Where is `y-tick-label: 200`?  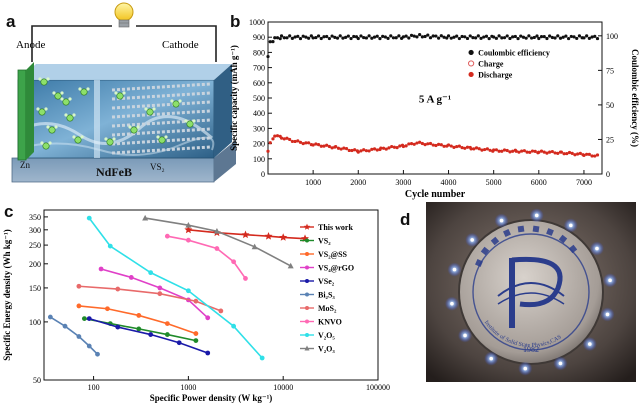 y-tick-label: 200 is located at coordinates (35, 264).